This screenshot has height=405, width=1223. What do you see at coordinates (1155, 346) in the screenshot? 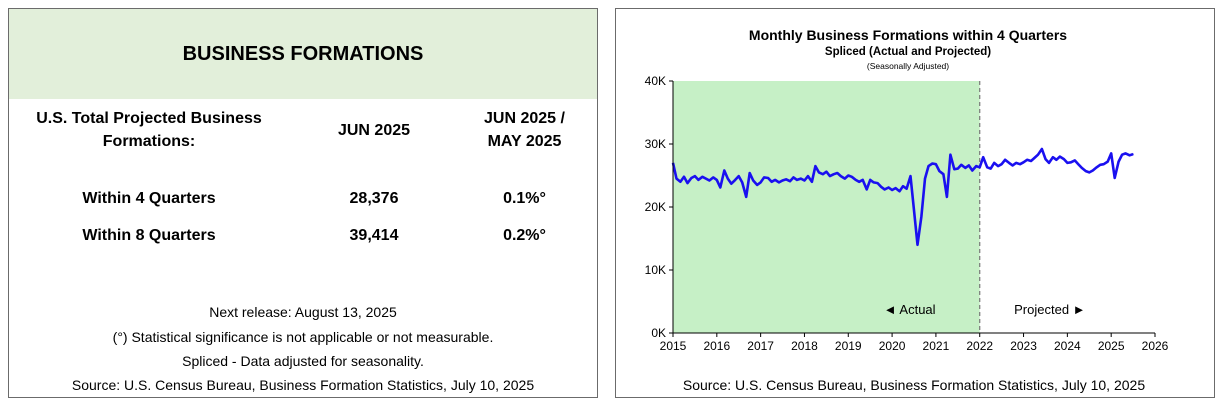
I see `x-tick-label: 2026` at bounding box center [1155, 346].